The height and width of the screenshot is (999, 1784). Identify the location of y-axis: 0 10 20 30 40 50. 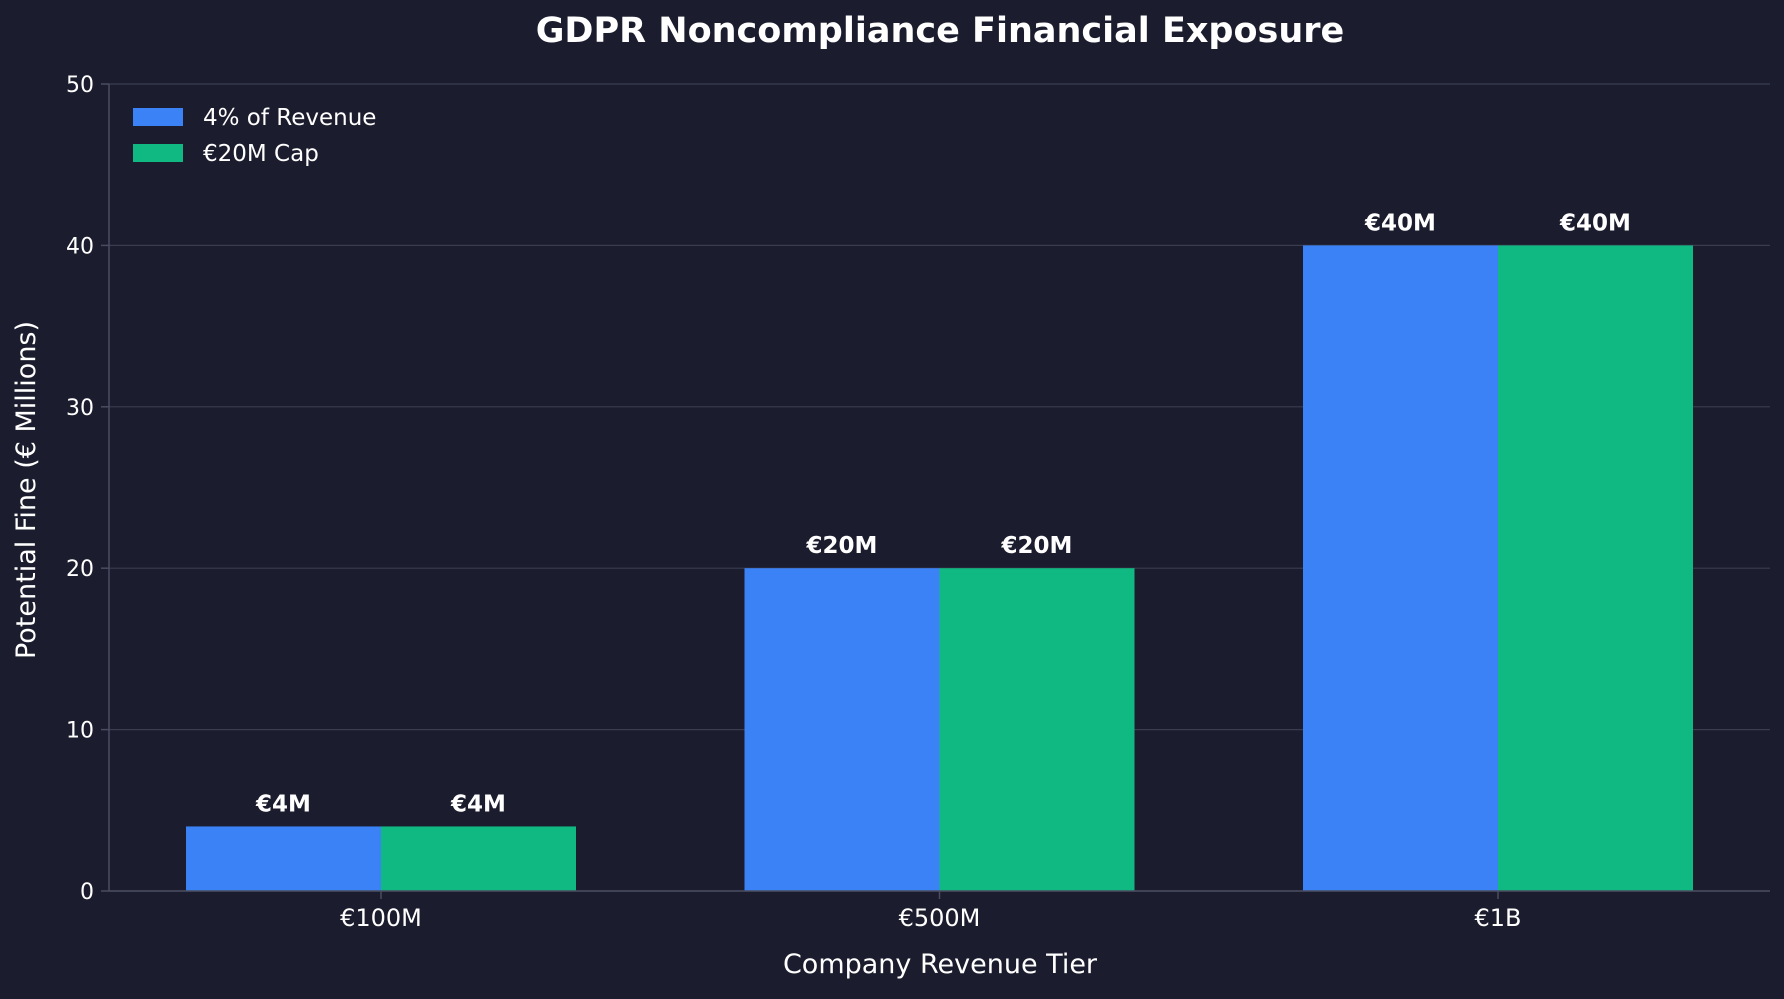
(88, 489).